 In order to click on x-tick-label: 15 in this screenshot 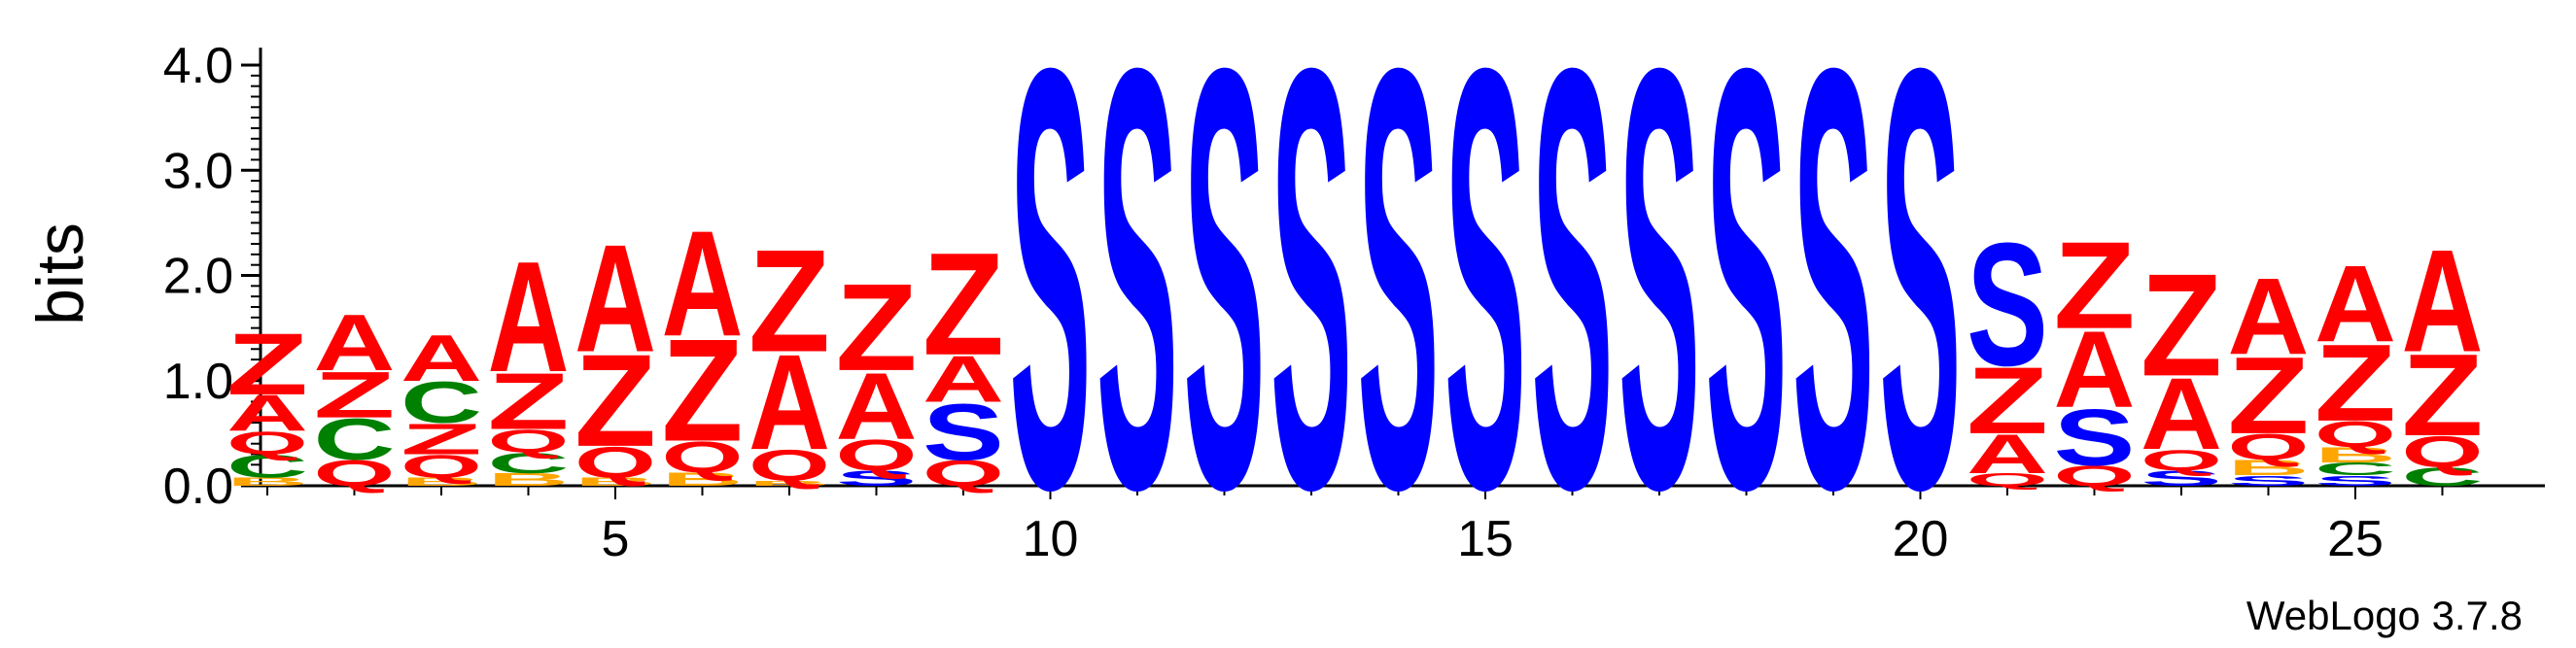, I will do `click(1485, 539)`.